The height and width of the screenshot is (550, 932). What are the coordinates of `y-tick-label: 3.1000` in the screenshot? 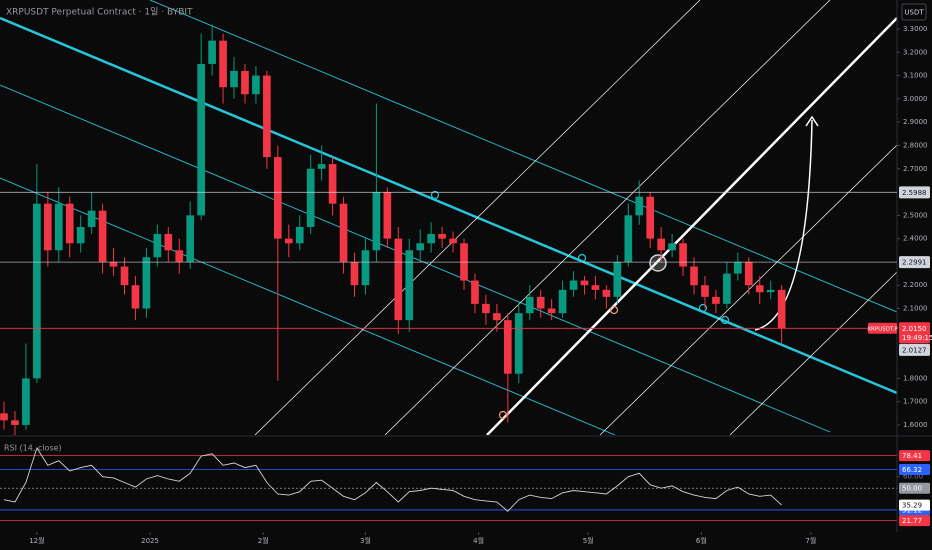 It's located at (915, 76).